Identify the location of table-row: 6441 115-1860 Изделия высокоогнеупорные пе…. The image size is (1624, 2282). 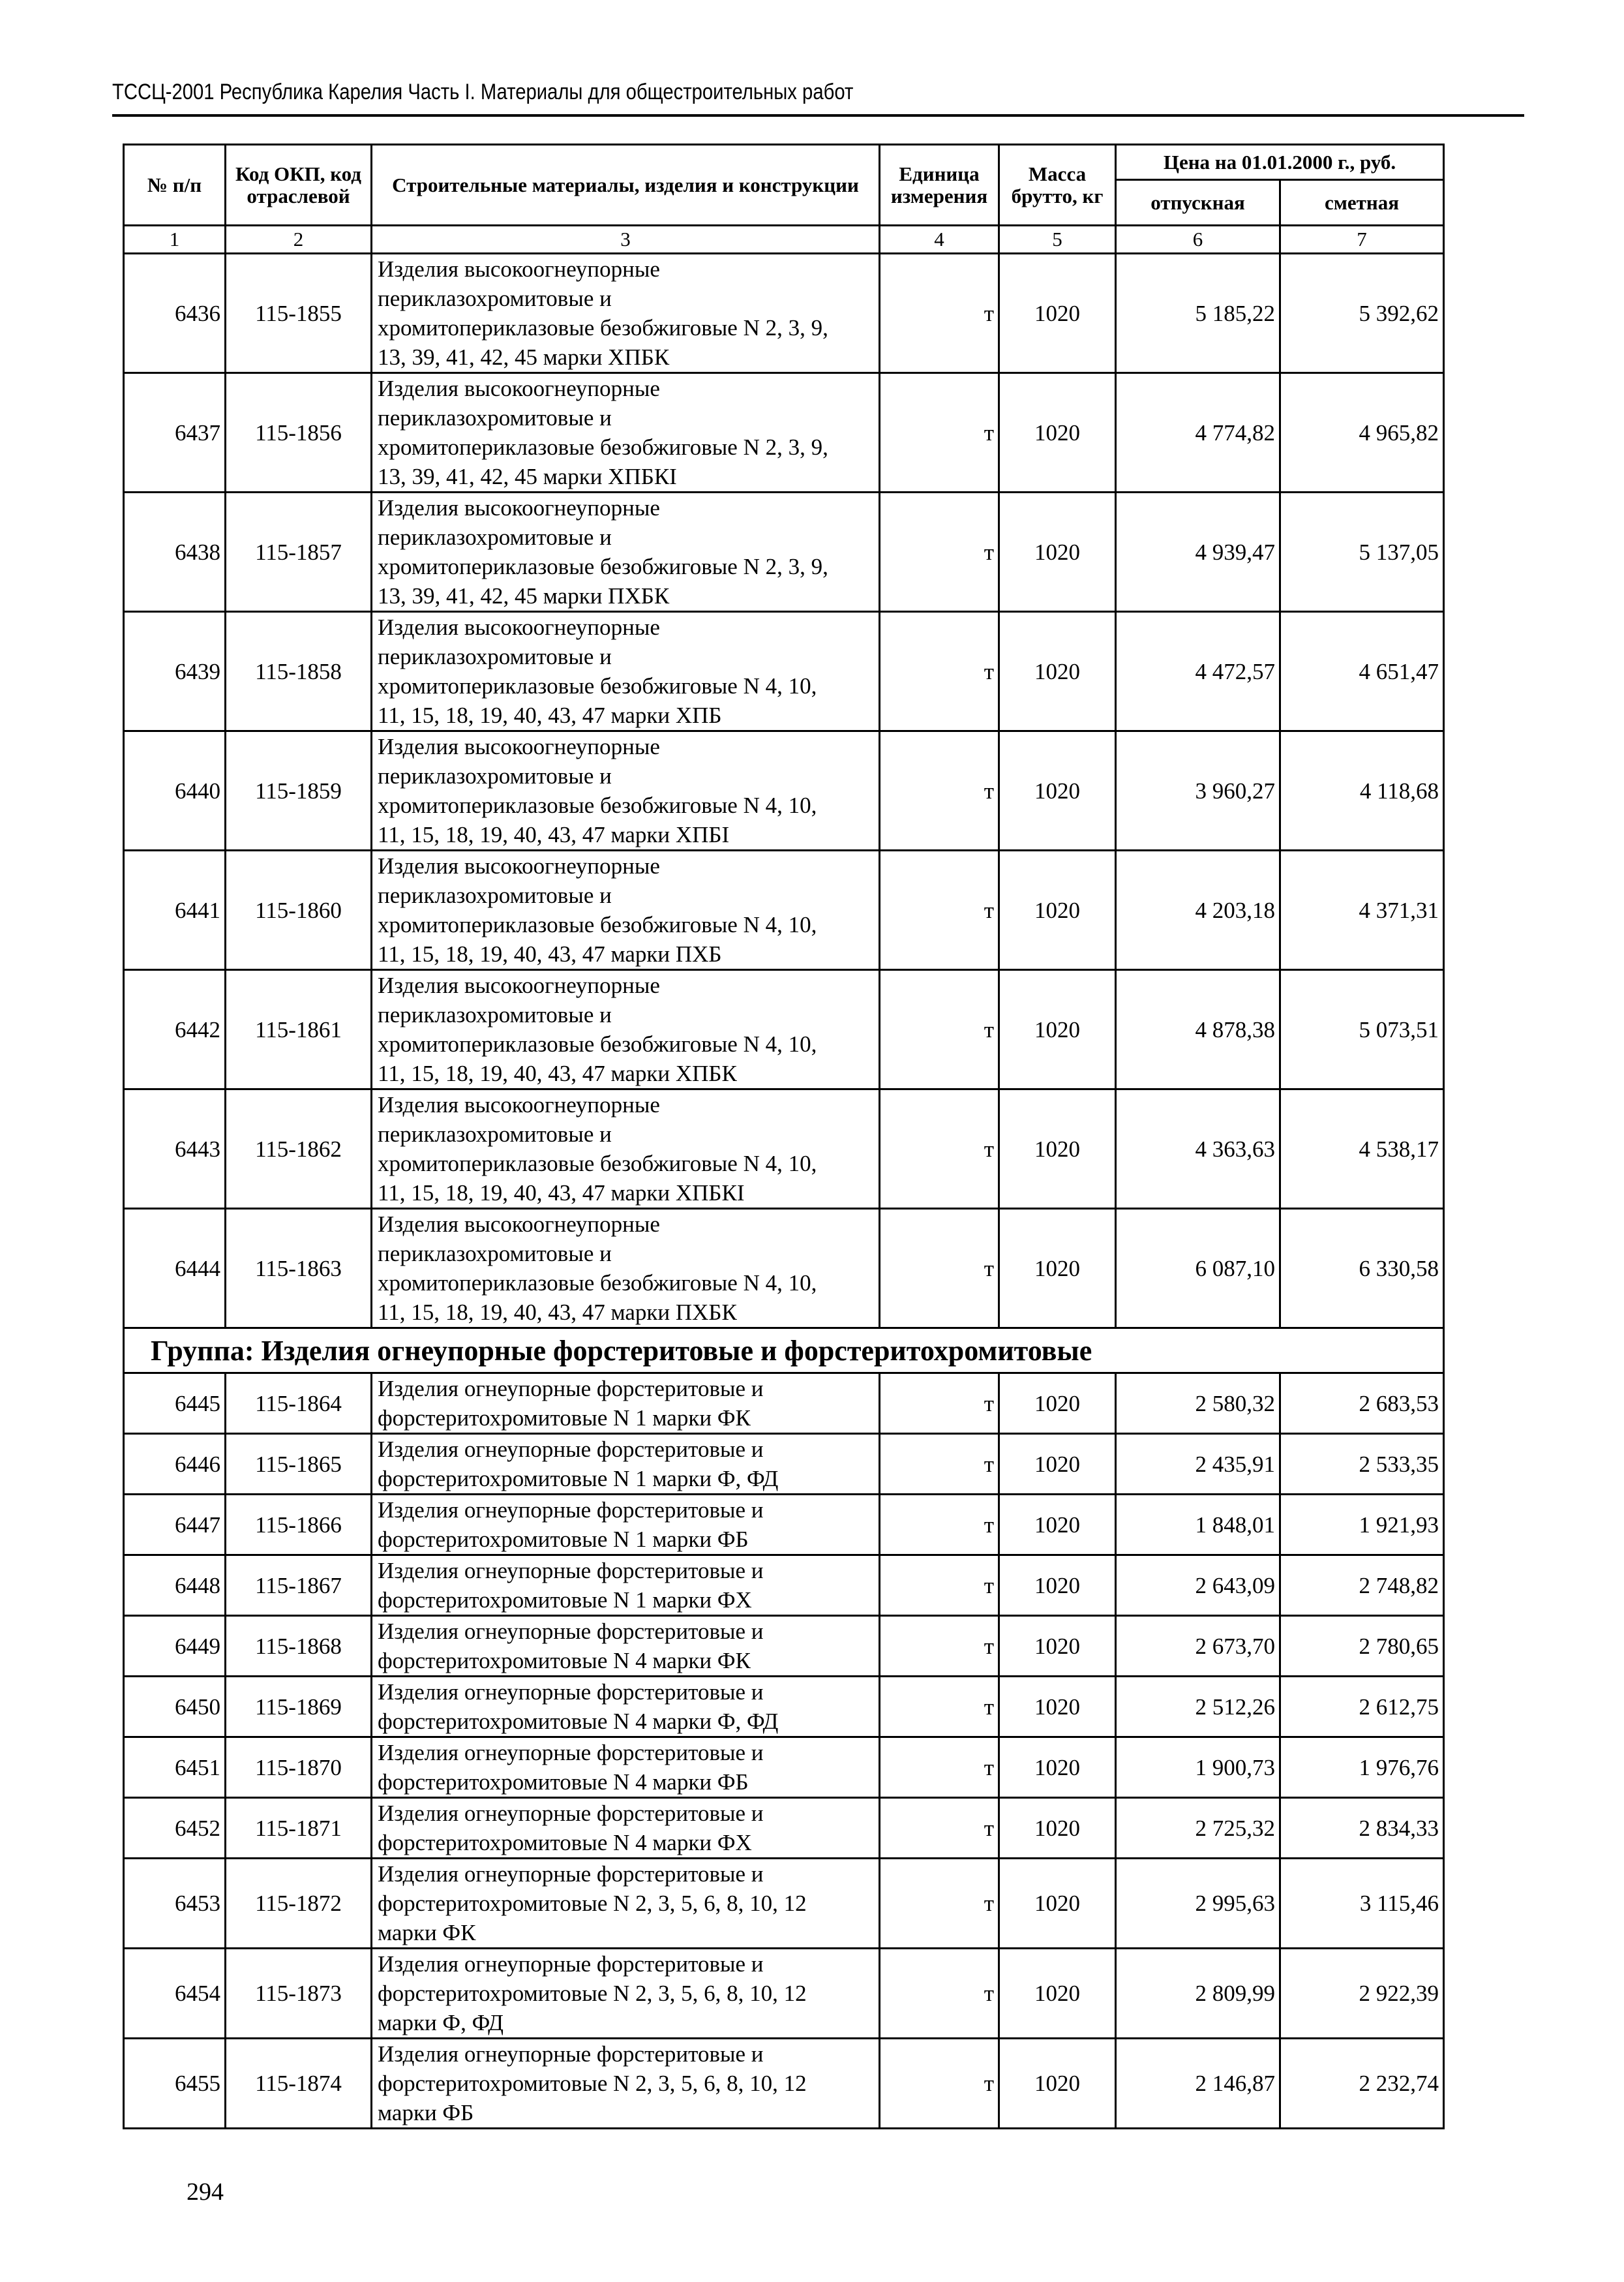
(784, 910).